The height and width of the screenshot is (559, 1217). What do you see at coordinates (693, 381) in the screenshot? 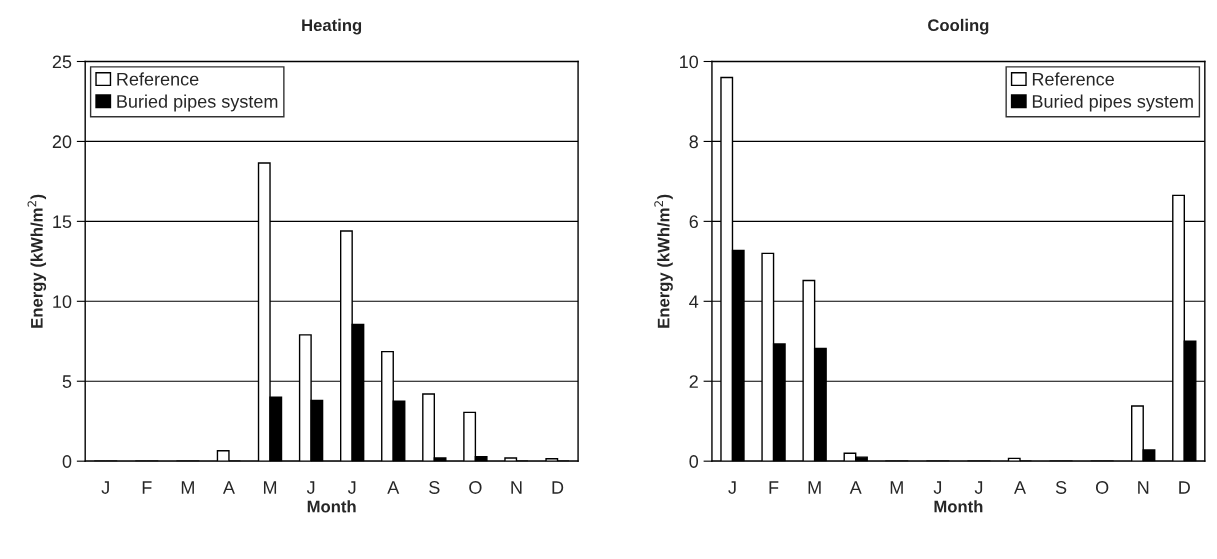
I see `y-tick-label: 2` at bounding box center [693, 381].